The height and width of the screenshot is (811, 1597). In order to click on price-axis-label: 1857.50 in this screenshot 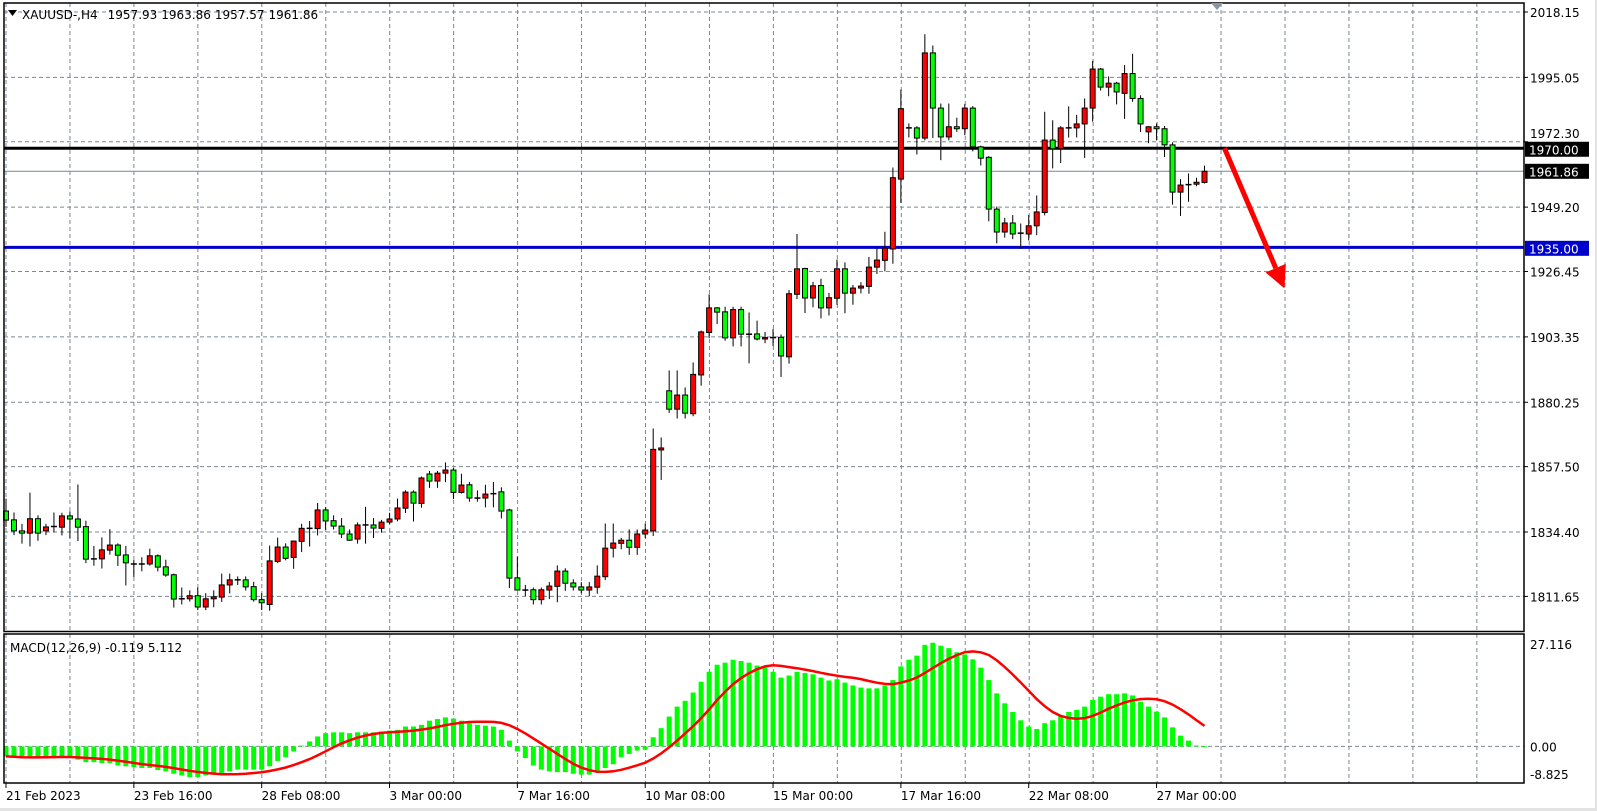, I will do `click(1555, 468)`.